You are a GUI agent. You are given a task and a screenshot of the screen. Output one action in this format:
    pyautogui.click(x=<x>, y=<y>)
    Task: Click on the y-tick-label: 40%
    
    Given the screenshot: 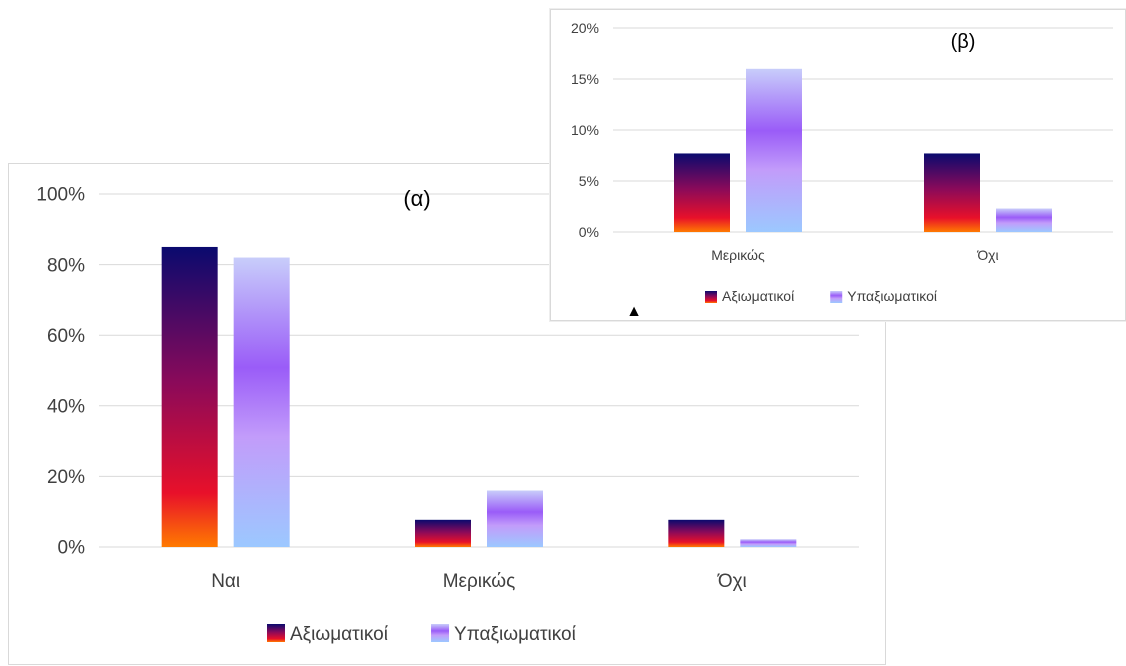 What is the action you would take?
    pyautogui.click(x=66, y=406)
    